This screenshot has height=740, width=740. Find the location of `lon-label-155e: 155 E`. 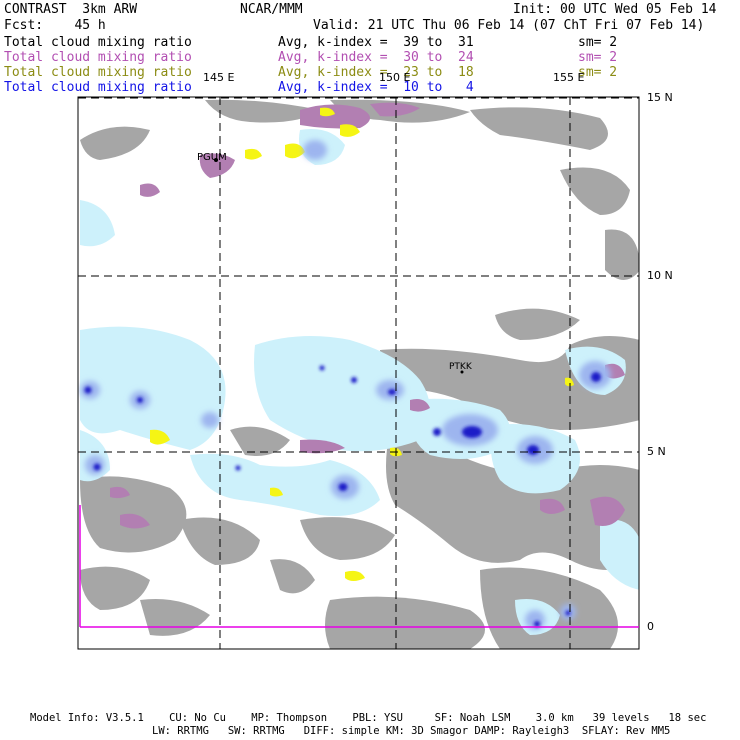

lon-label-155e: 155 E is located at coordinates (569, 77).